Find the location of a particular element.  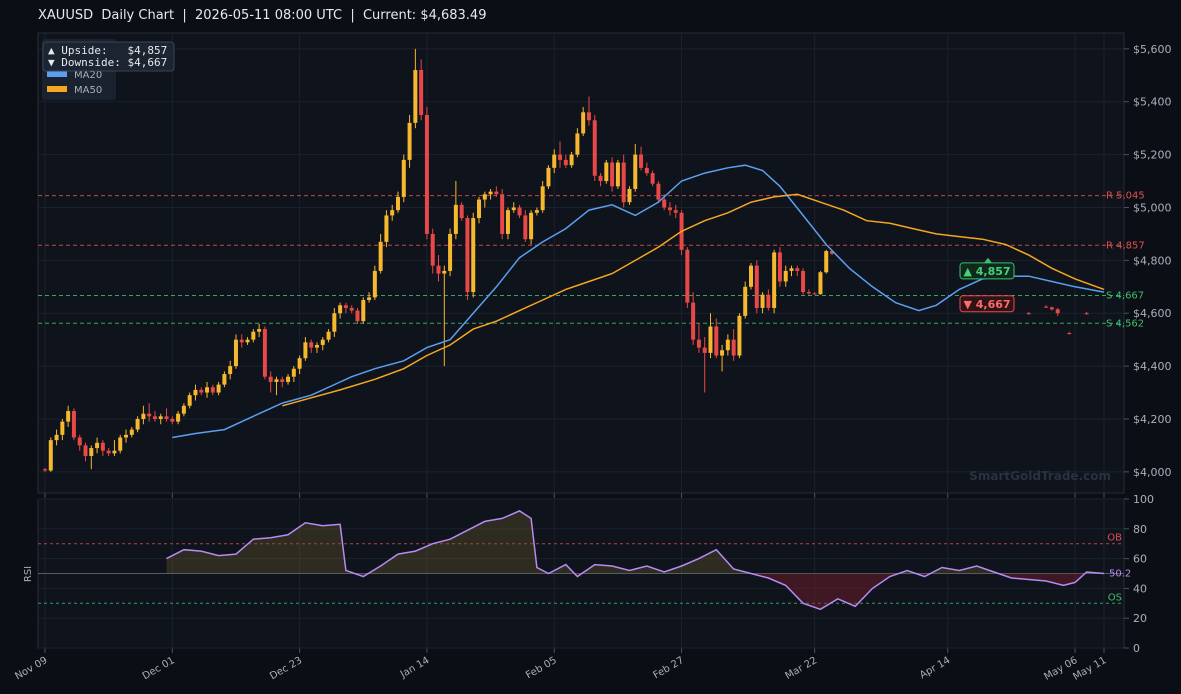

rsi-tick-label: 20 is located at coordinates (1140, 618).